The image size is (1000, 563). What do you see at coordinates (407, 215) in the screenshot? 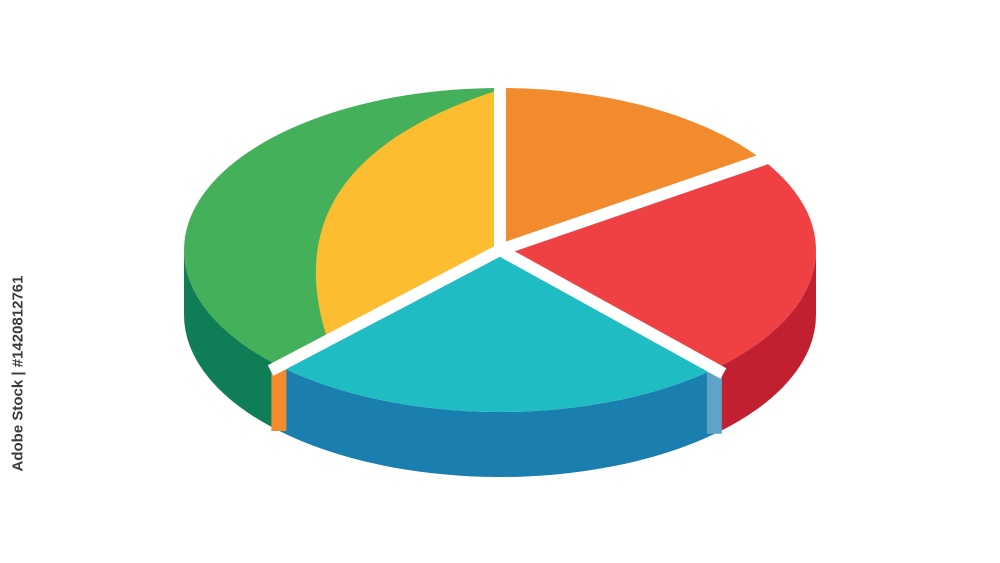
I see `pie-slice-inner-highlight` at bounding box center [407, 215].